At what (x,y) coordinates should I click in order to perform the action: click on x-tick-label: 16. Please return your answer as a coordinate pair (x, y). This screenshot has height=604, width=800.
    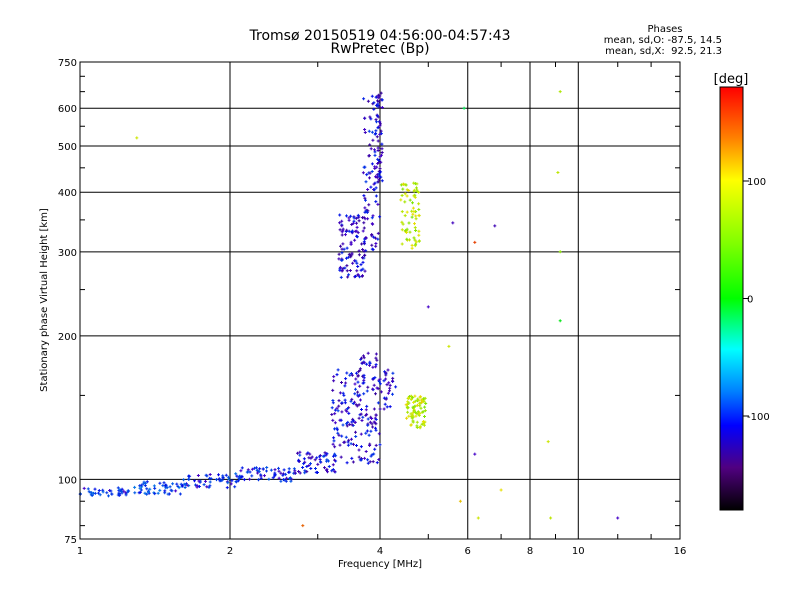
    Looking at the image, I should click on (680, 551).